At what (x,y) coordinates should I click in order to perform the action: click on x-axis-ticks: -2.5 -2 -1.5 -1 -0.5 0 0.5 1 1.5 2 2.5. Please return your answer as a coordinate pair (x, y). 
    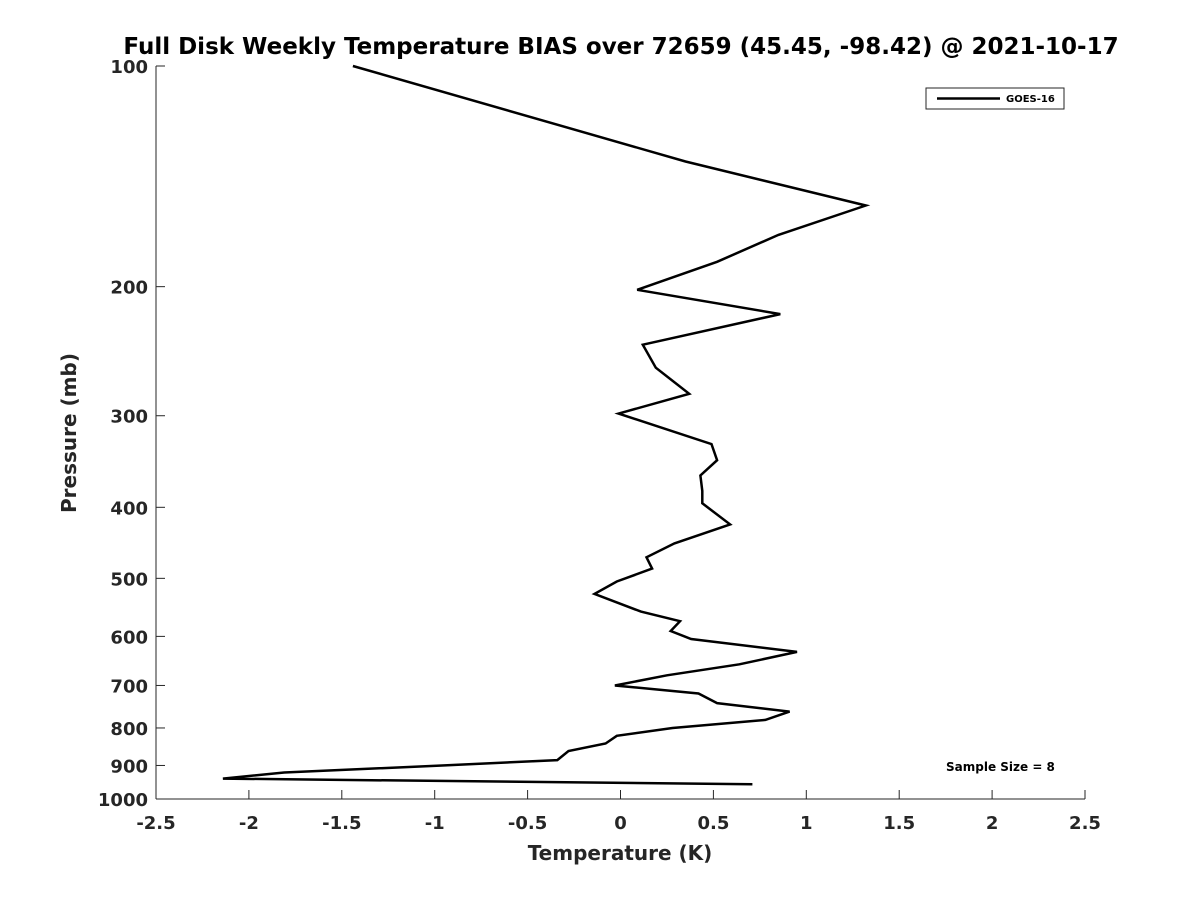
    Looking at the image, I should click on (618, 812).